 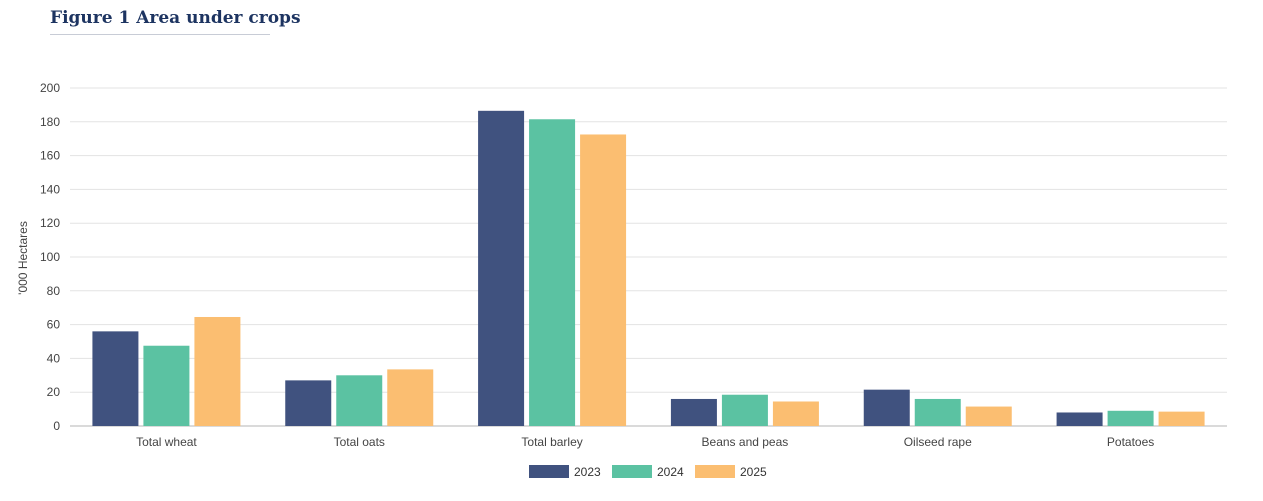 I want to click on y-tick-label: 60, so click(x=54, y=325).